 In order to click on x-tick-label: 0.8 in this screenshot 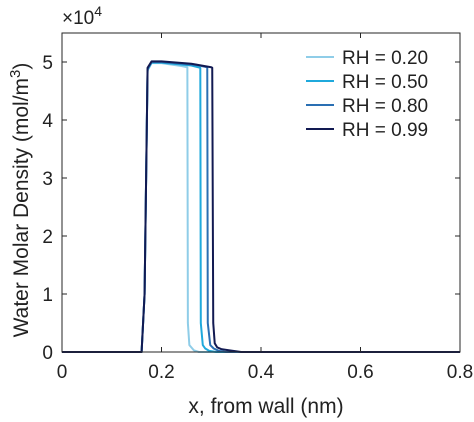, I will do `click(460, 372)`.